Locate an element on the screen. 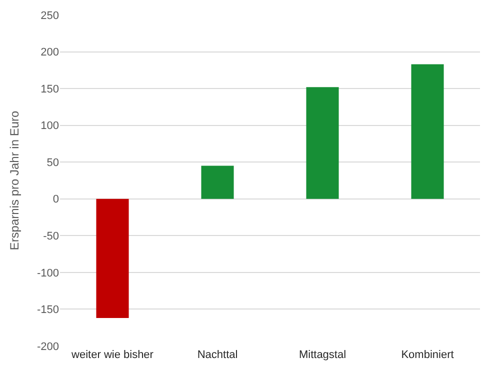 This screenshot has height=376, width=490. y-tick-label: 0 is located at coordinates (55, 200).